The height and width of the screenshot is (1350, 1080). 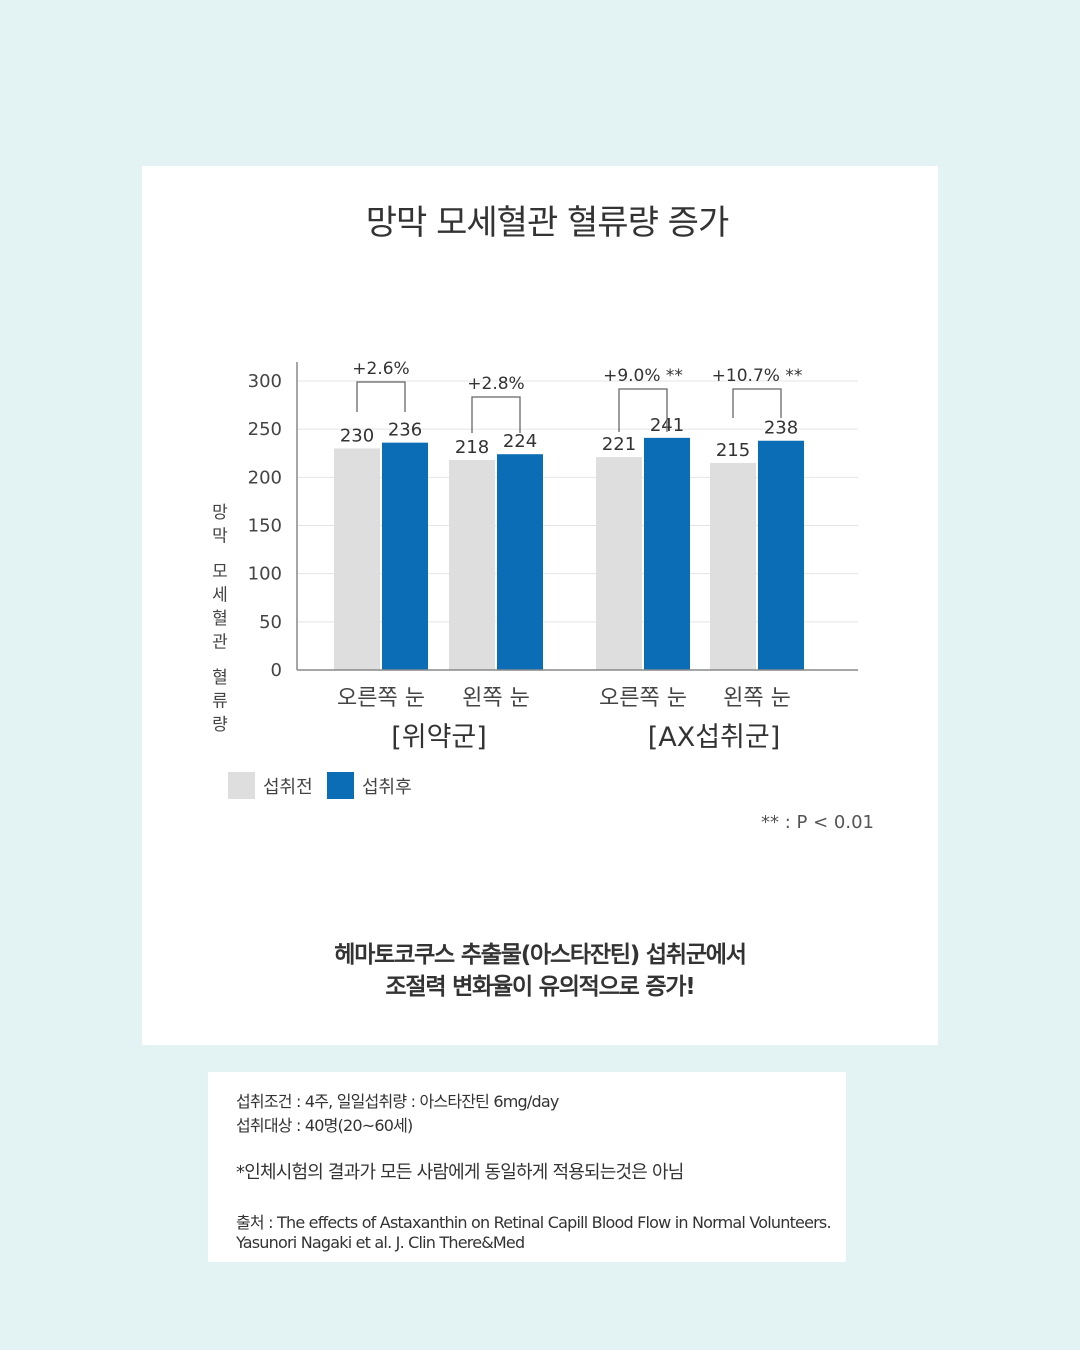 What do you see at coordinates (220, 643) in the screenshot?
I see `y-axis-label: 관` at bounding box center [220, 643].